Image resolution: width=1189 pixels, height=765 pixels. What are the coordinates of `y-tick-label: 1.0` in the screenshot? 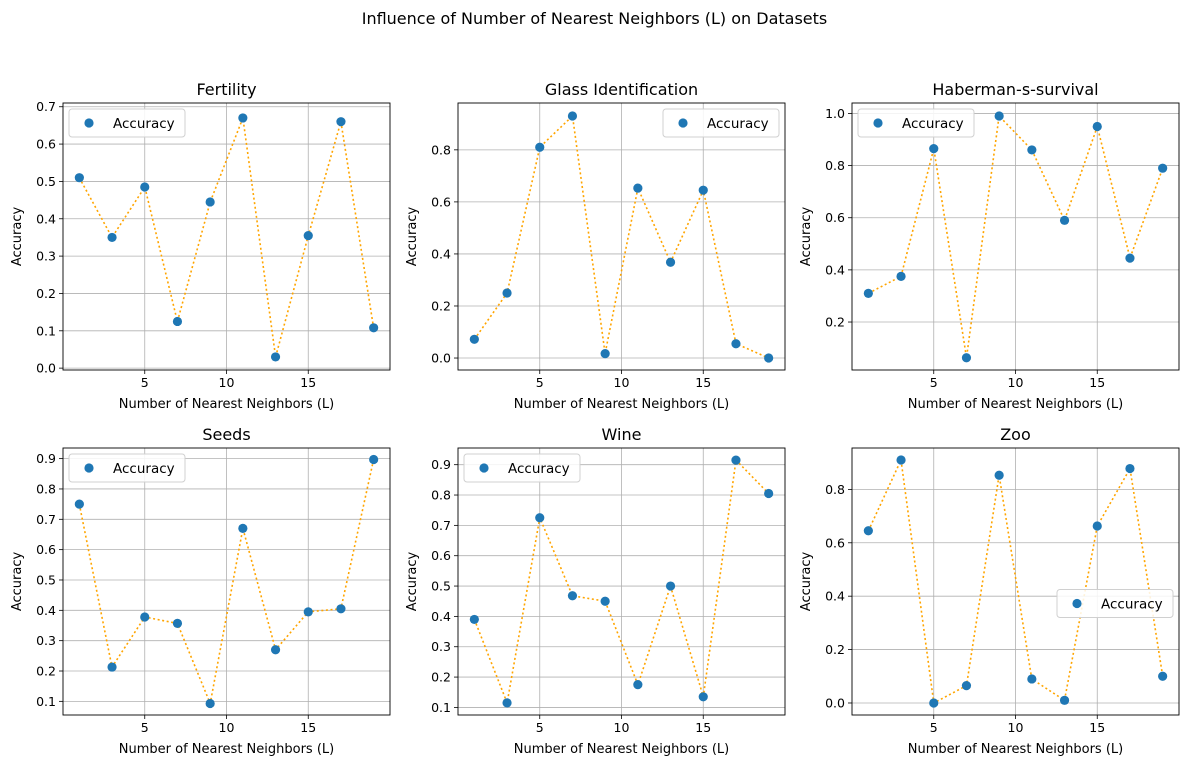 It's located at (835, 113).